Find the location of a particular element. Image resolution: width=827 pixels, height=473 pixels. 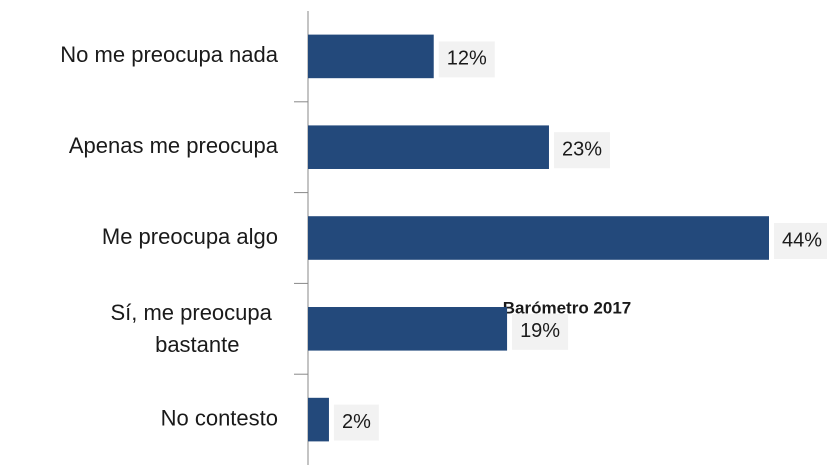

category-label: Me preocupa algo is located at coordinates (190, 236).